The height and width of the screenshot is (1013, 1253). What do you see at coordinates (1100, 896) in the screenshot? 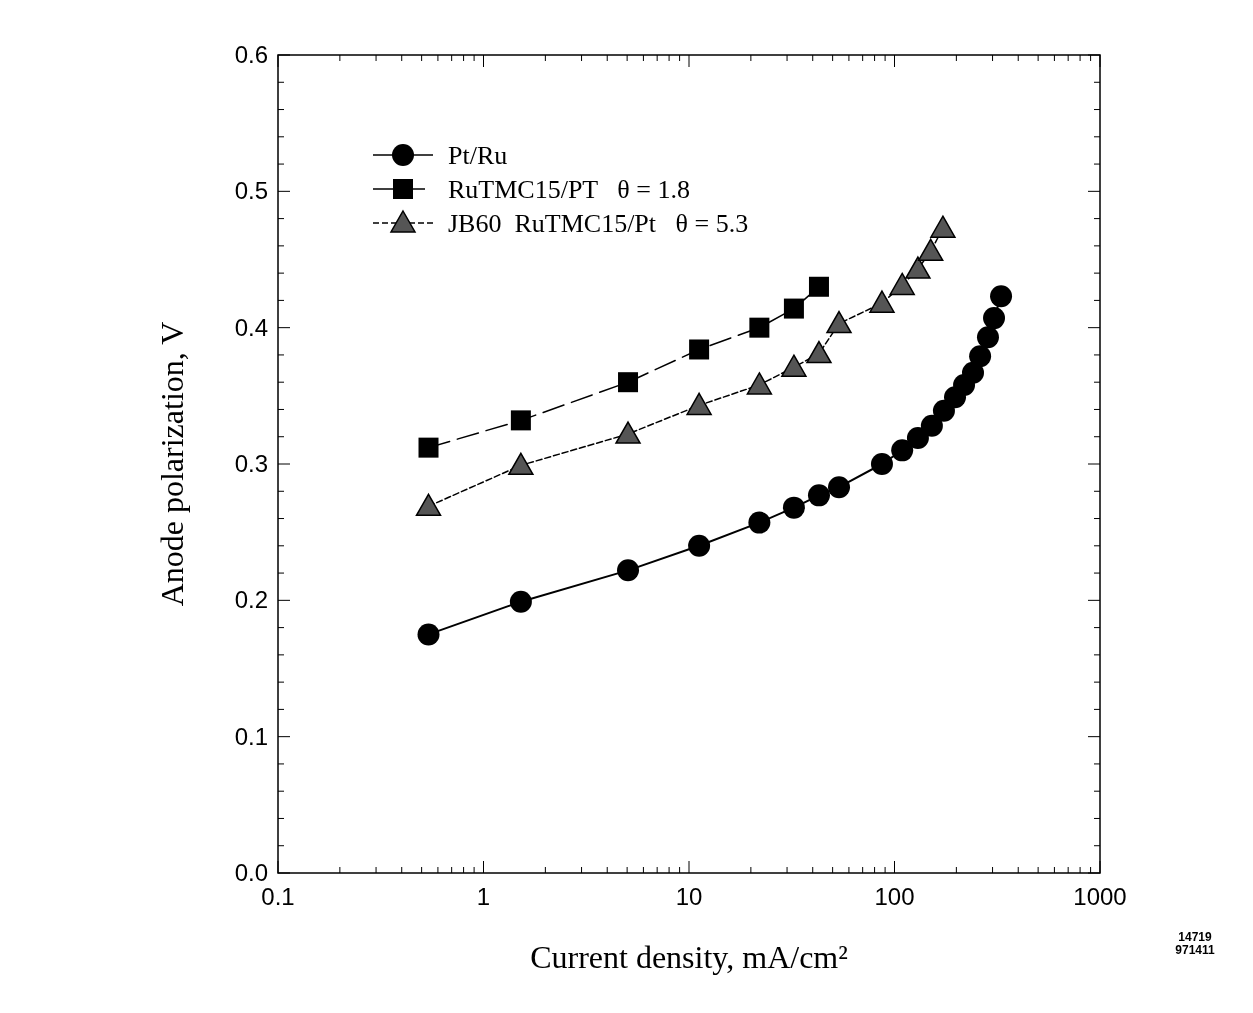
I see `x-tick-label: 1000` at bounding box center [1100, 896].